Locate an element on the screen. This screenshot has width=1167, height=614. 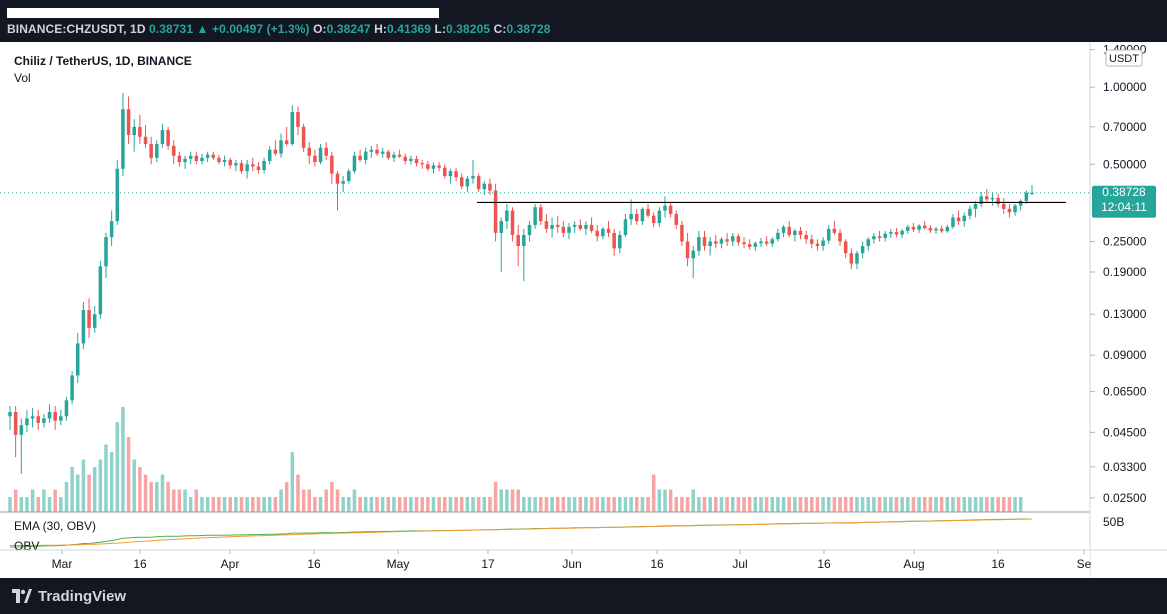
time-tick-label: Mar is located at coordinates (62, 564).